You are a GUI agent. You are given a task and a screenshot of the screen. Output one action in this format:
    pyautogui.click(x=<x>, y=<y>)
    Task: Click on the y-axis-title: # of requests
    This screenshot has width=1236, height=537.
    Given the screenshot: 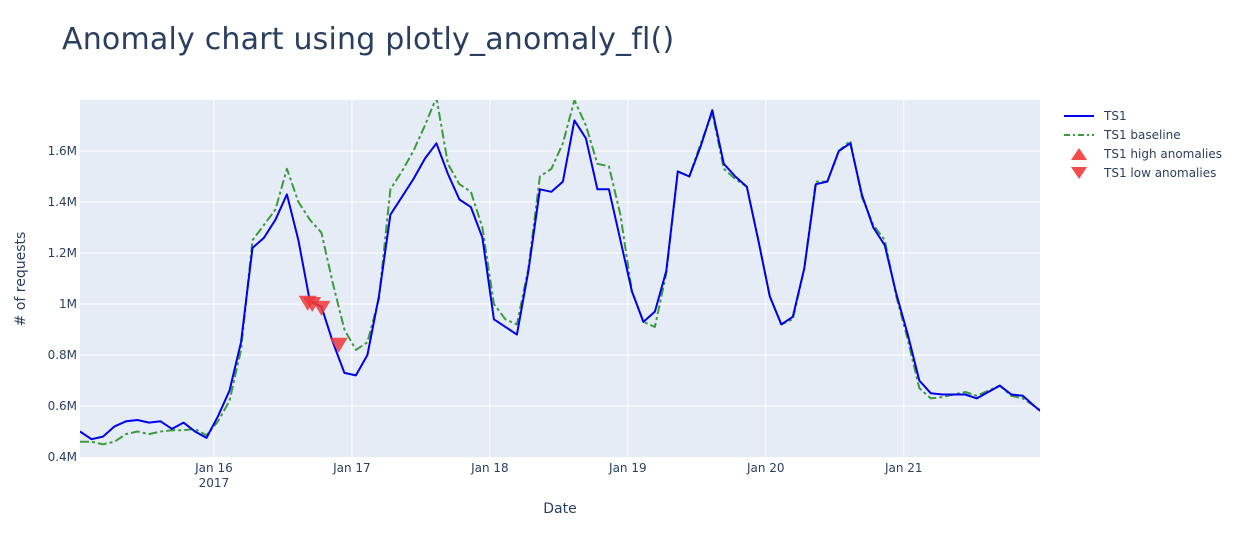 What is the action you would take?
    pyautogui.click(x=21, y=279)
    